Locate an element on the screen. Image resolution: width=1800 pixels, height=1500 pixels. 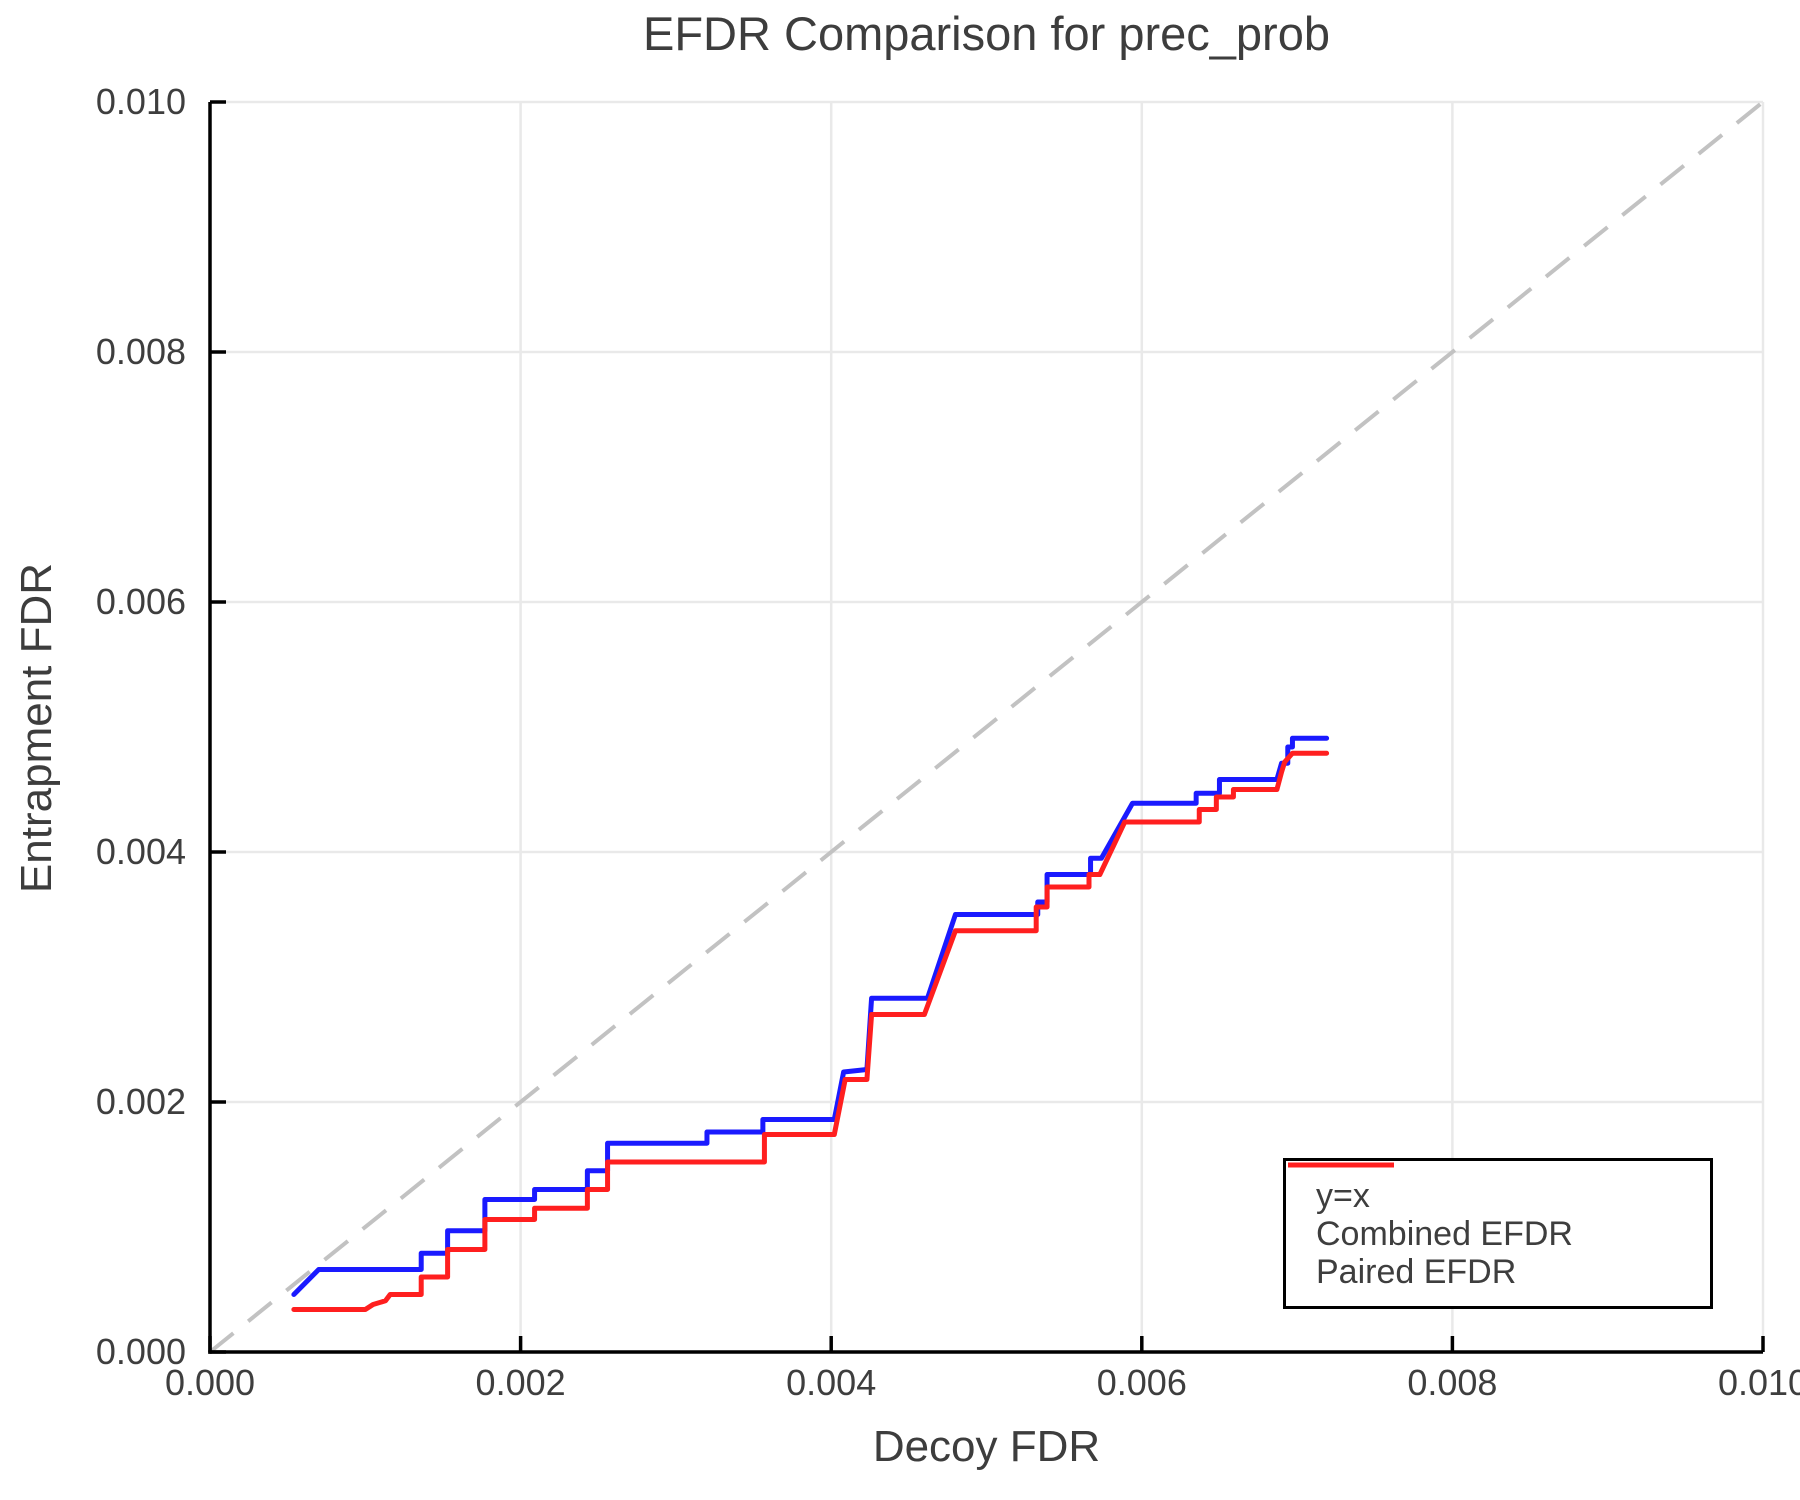
y-tick-label: 0.002 is located at coordinates (140, 1101).